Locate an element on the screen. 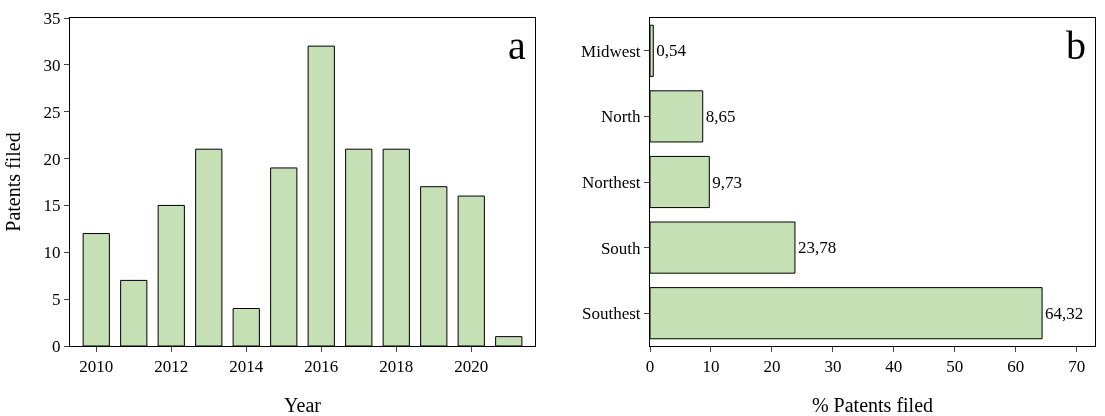 The height and width of the screenshot is (416, 1105). x-tick-label: 10 is located at coordinates (711, 367).